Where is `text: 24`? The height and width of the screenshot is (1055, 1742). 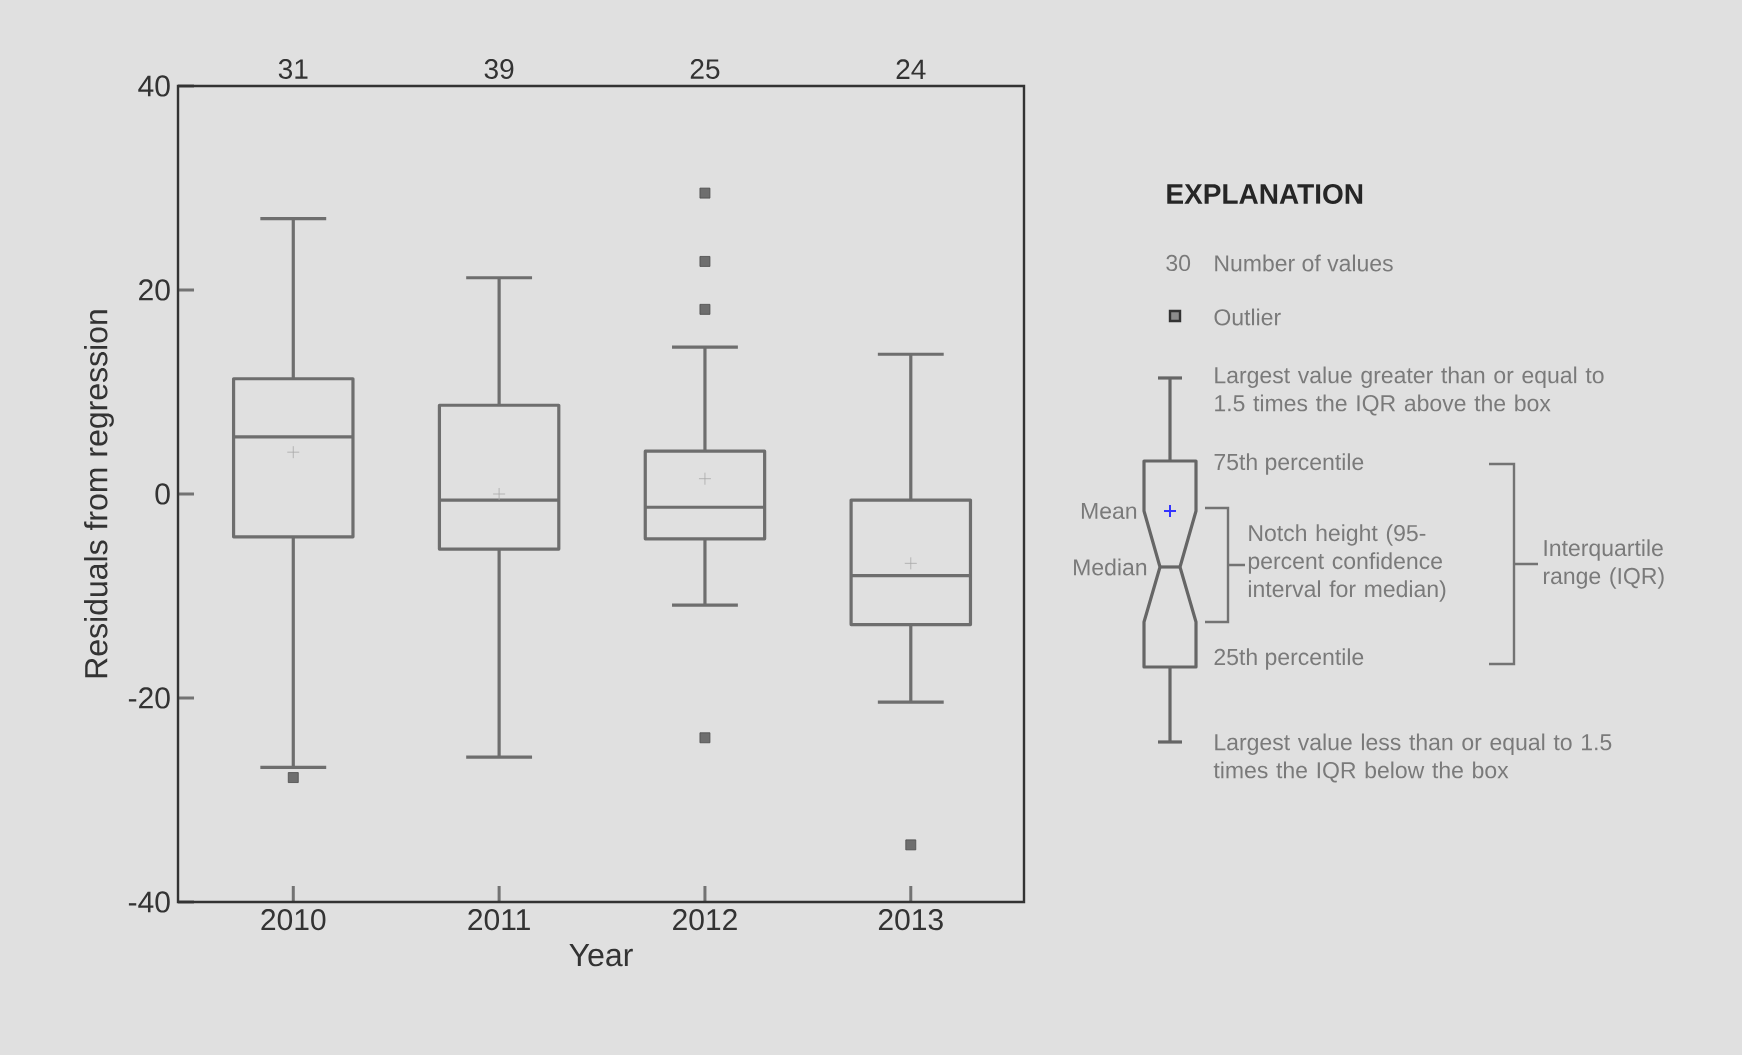 text: 24 is located at coordinates (911, 69).